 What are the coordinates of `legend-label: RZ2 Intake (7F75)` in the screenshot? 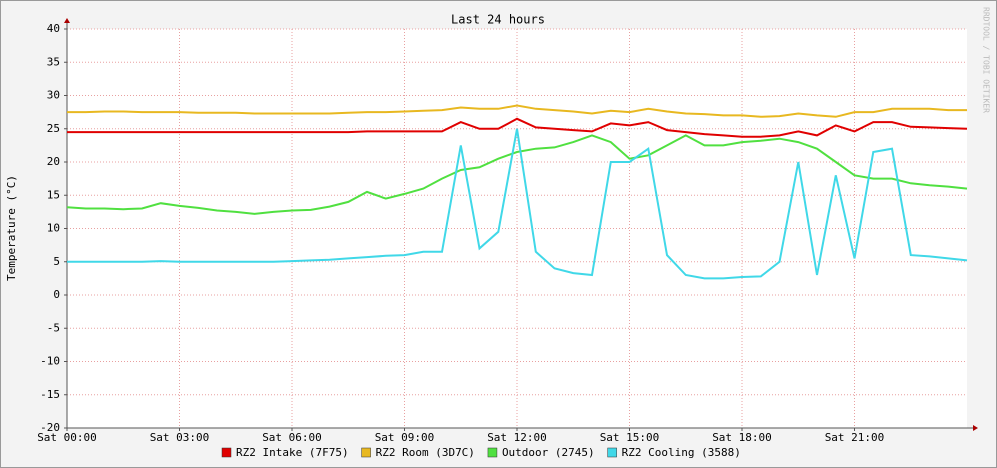 It's located at (292, 452).